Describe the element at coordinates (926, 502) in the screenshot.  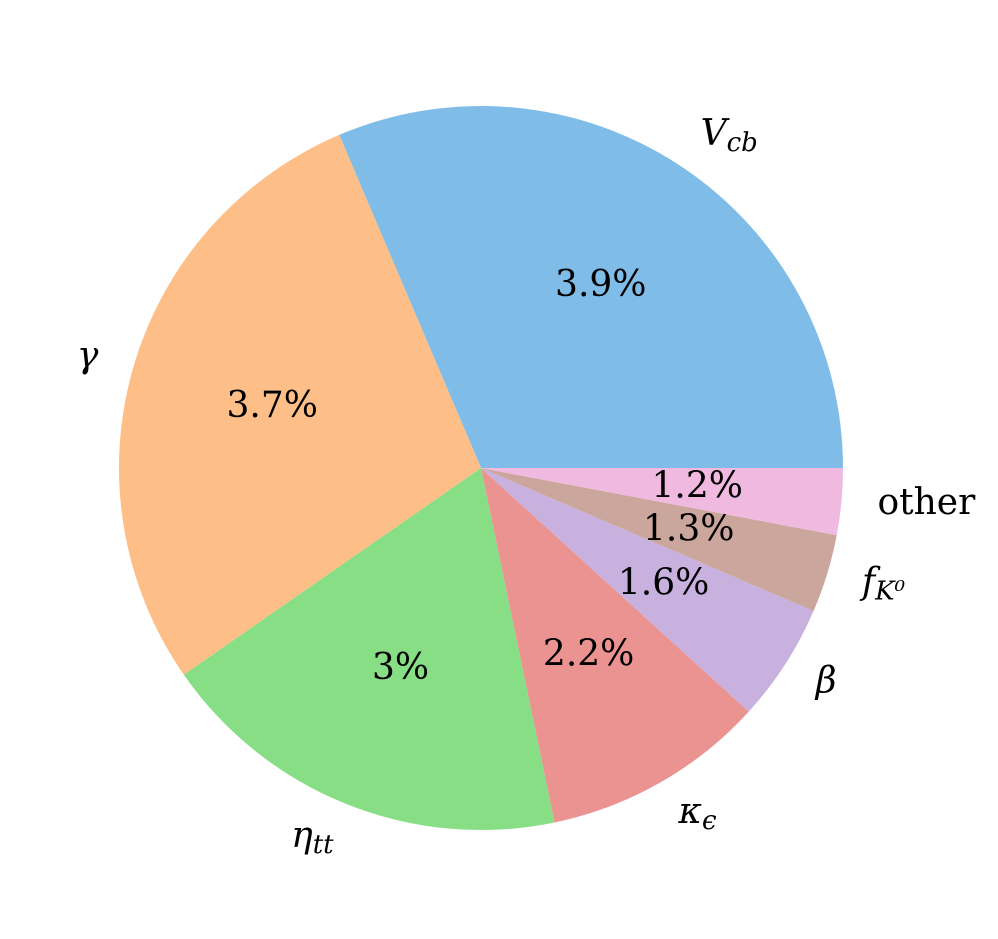
I see `slice-label: other` at that location.